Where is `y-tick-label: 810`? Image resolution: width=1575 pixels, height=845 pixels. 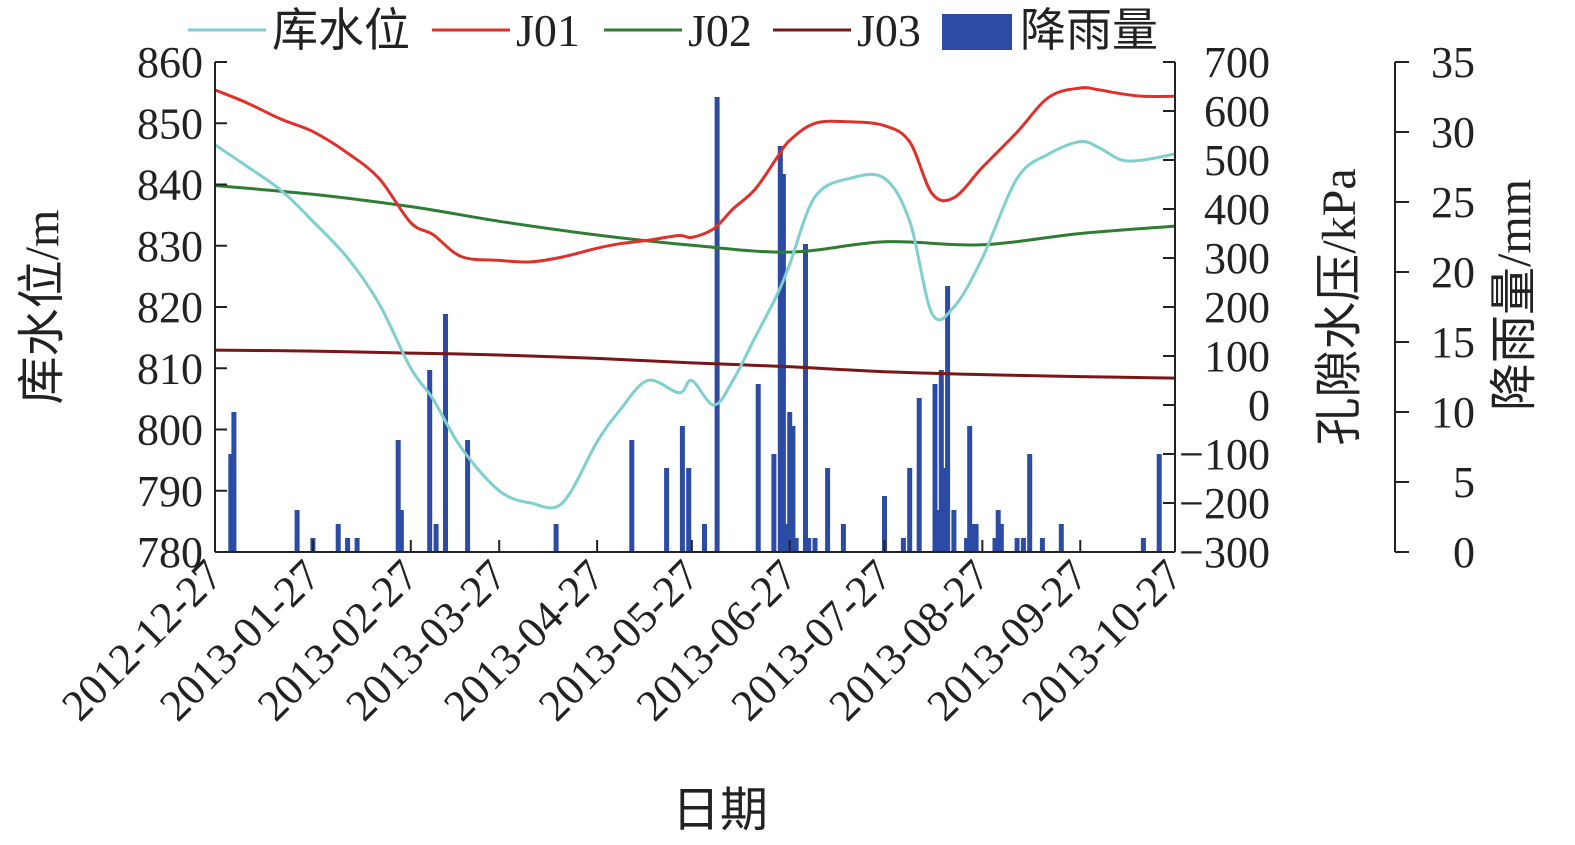 y-tick-label: 810 is located at coordinates (170, 368).